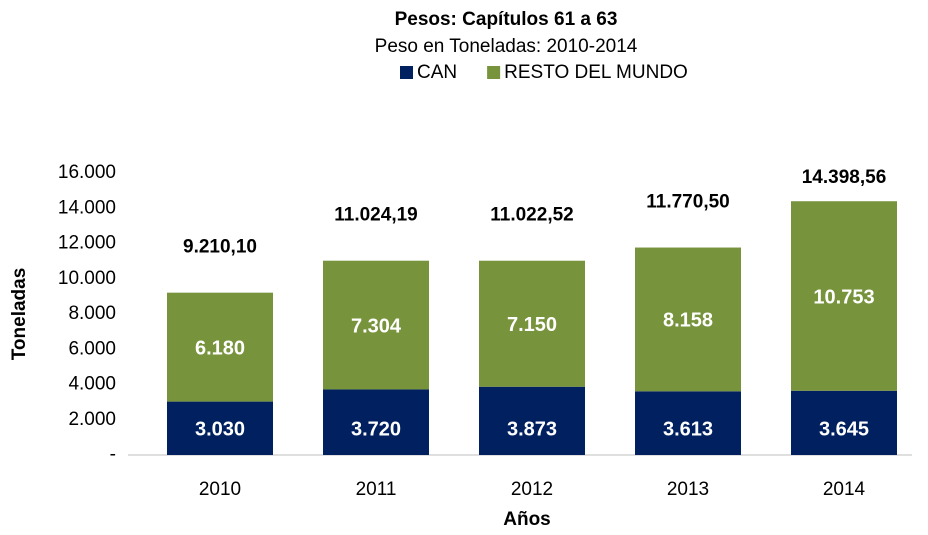  I want to click on total-label: 11.024,19, so click(375, 215).